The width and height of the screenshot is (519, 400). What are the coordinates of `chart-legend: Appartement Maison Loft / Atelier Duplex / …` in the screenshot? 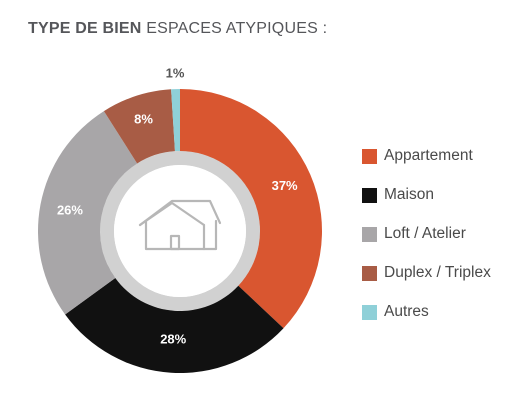 It's located at (426, 240).